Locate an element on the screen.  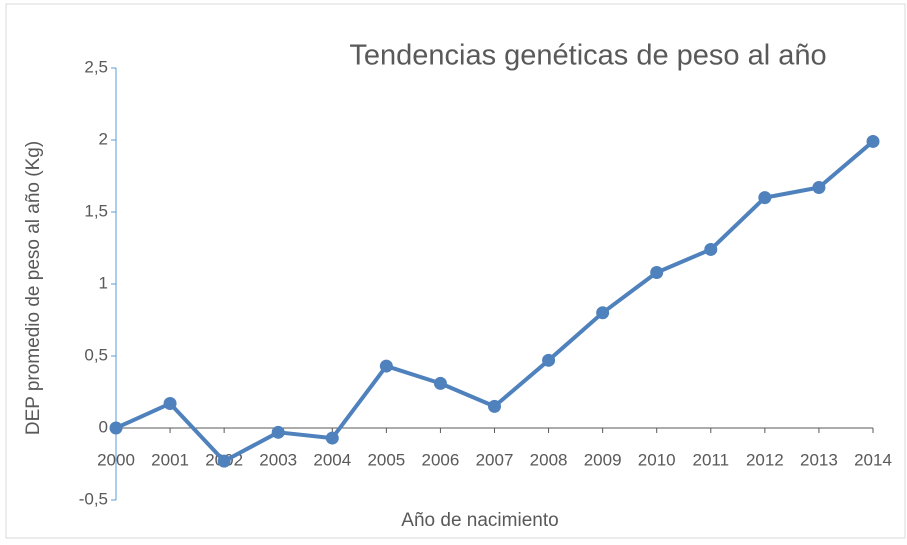
y-tick-label: 1 is located at coordinates (103, 282).